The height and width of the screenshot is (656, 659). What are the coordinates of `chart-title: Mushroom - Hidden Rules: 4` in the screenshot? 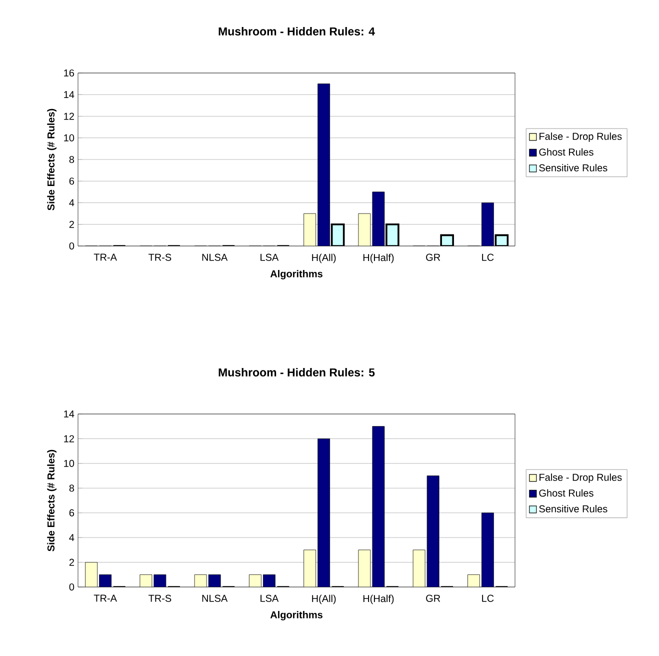 It's located at (296, 31).